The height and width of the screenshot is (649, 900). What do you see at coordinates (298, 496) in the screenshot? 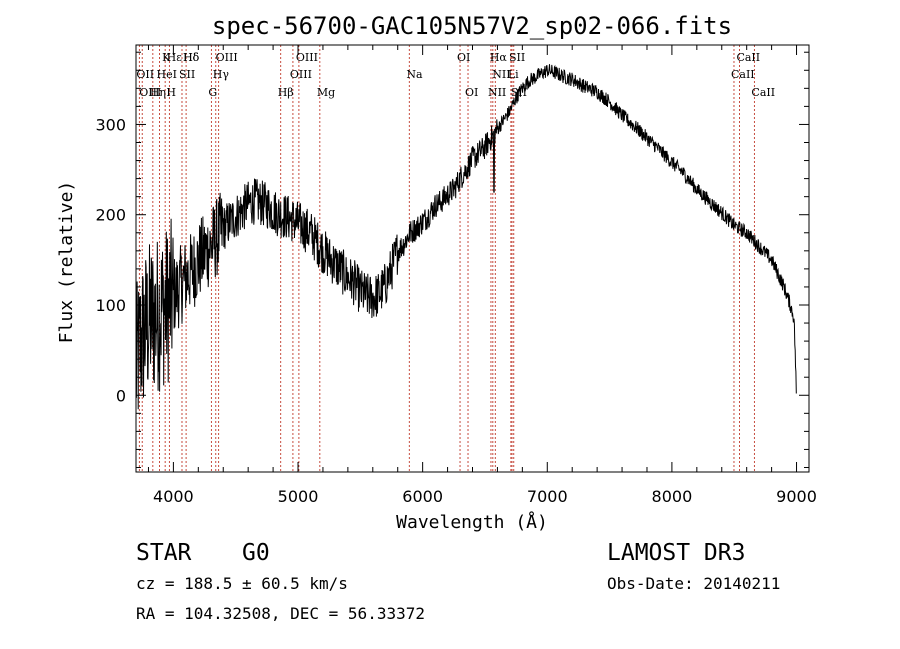
I see `x-tick-label: 5000` at bounding box center [298, 496].